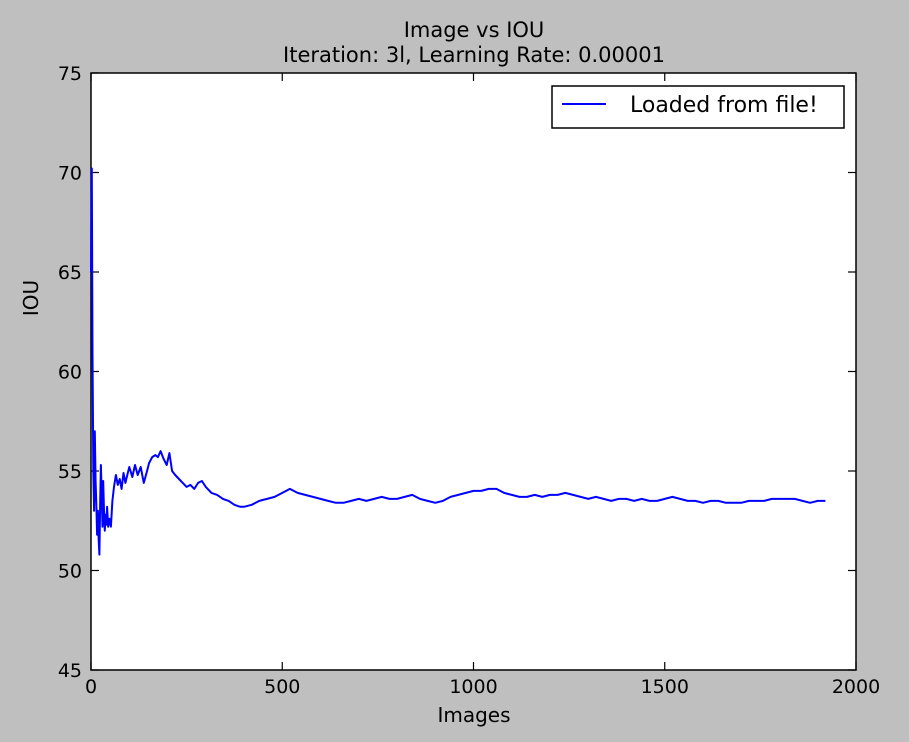  What do you see at coordinates (473, 687) in the screenshot?
I see `x-tick-label: 1000` at bounding box center [473, 687].